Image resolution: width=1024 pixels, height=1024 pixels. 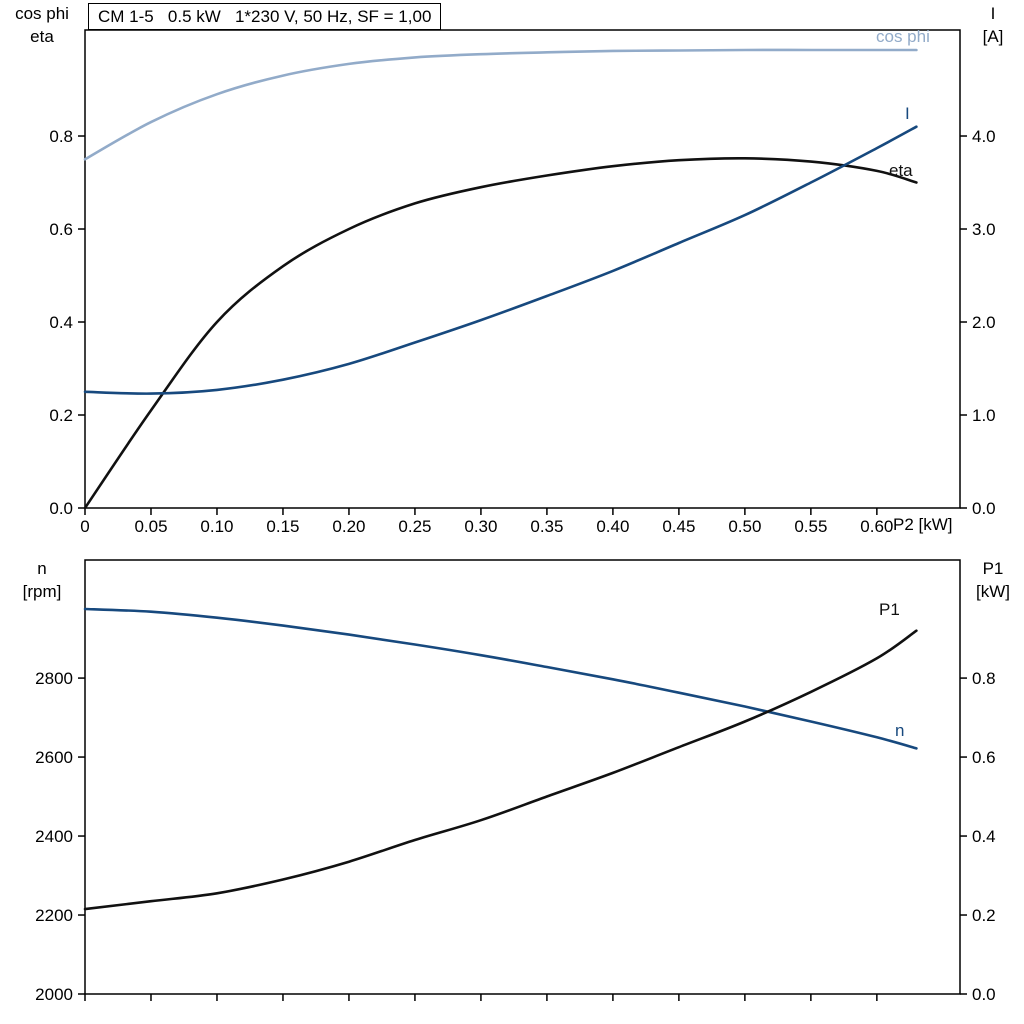 I want to click on left-tick-label: 0.2, so click(x=61, y=415).